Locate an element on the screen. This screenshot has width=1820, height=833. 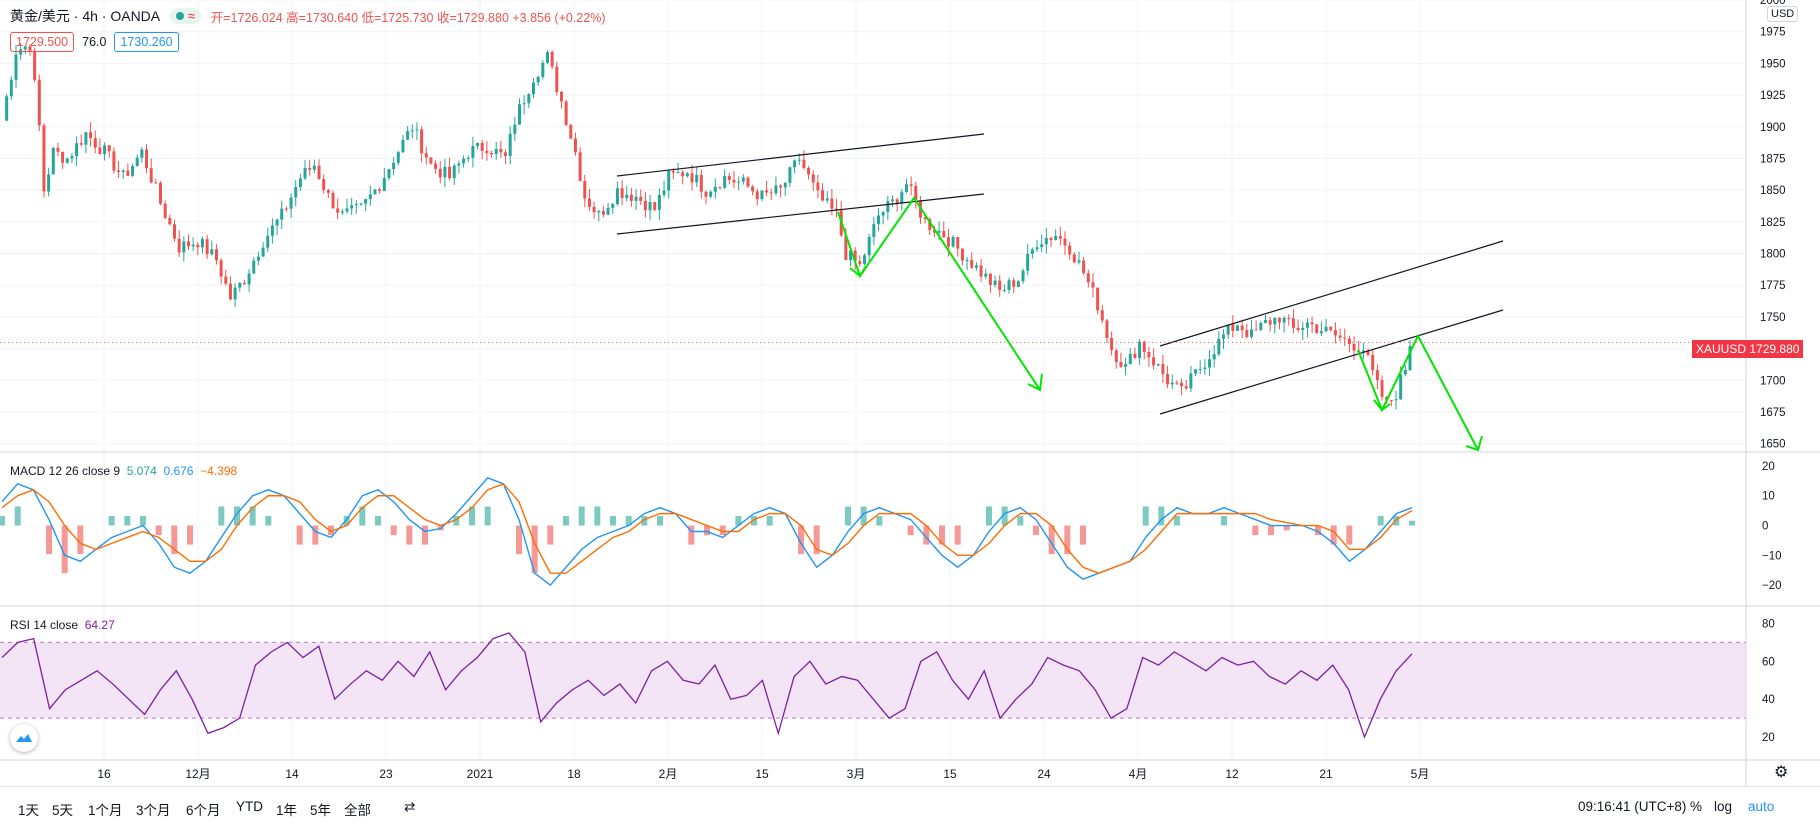
tradingview-logo-icon is located at coordinates (24, 738).